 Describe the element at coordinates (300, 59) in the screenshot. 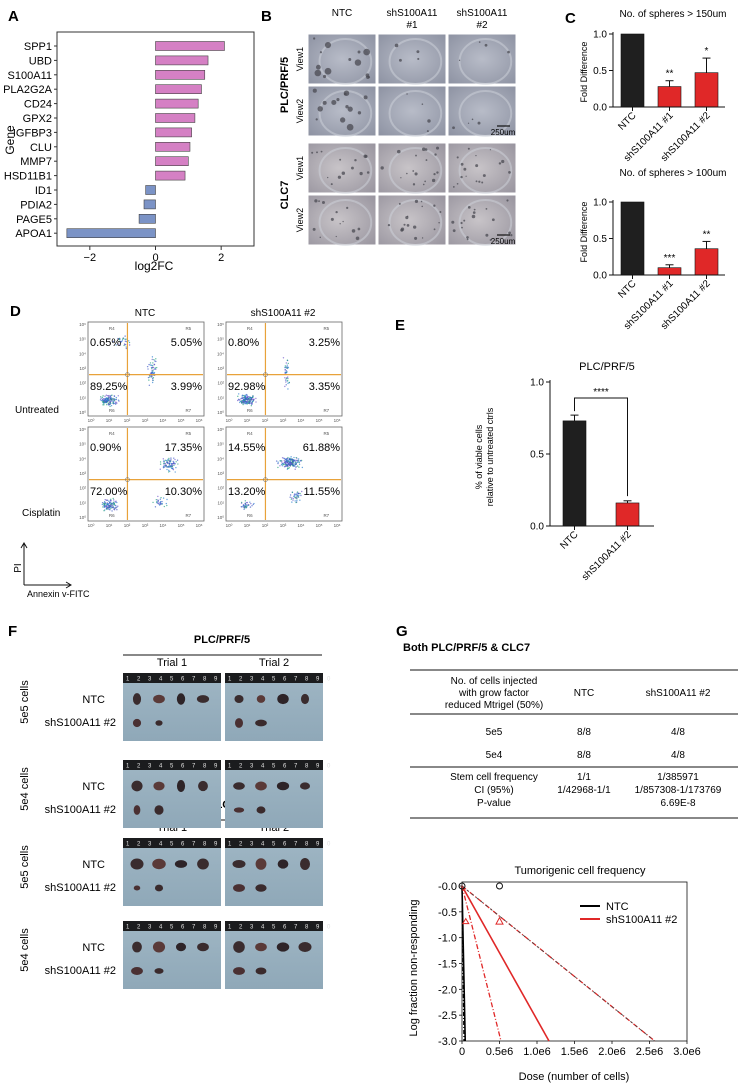

I see `view-label: View1` at that location.